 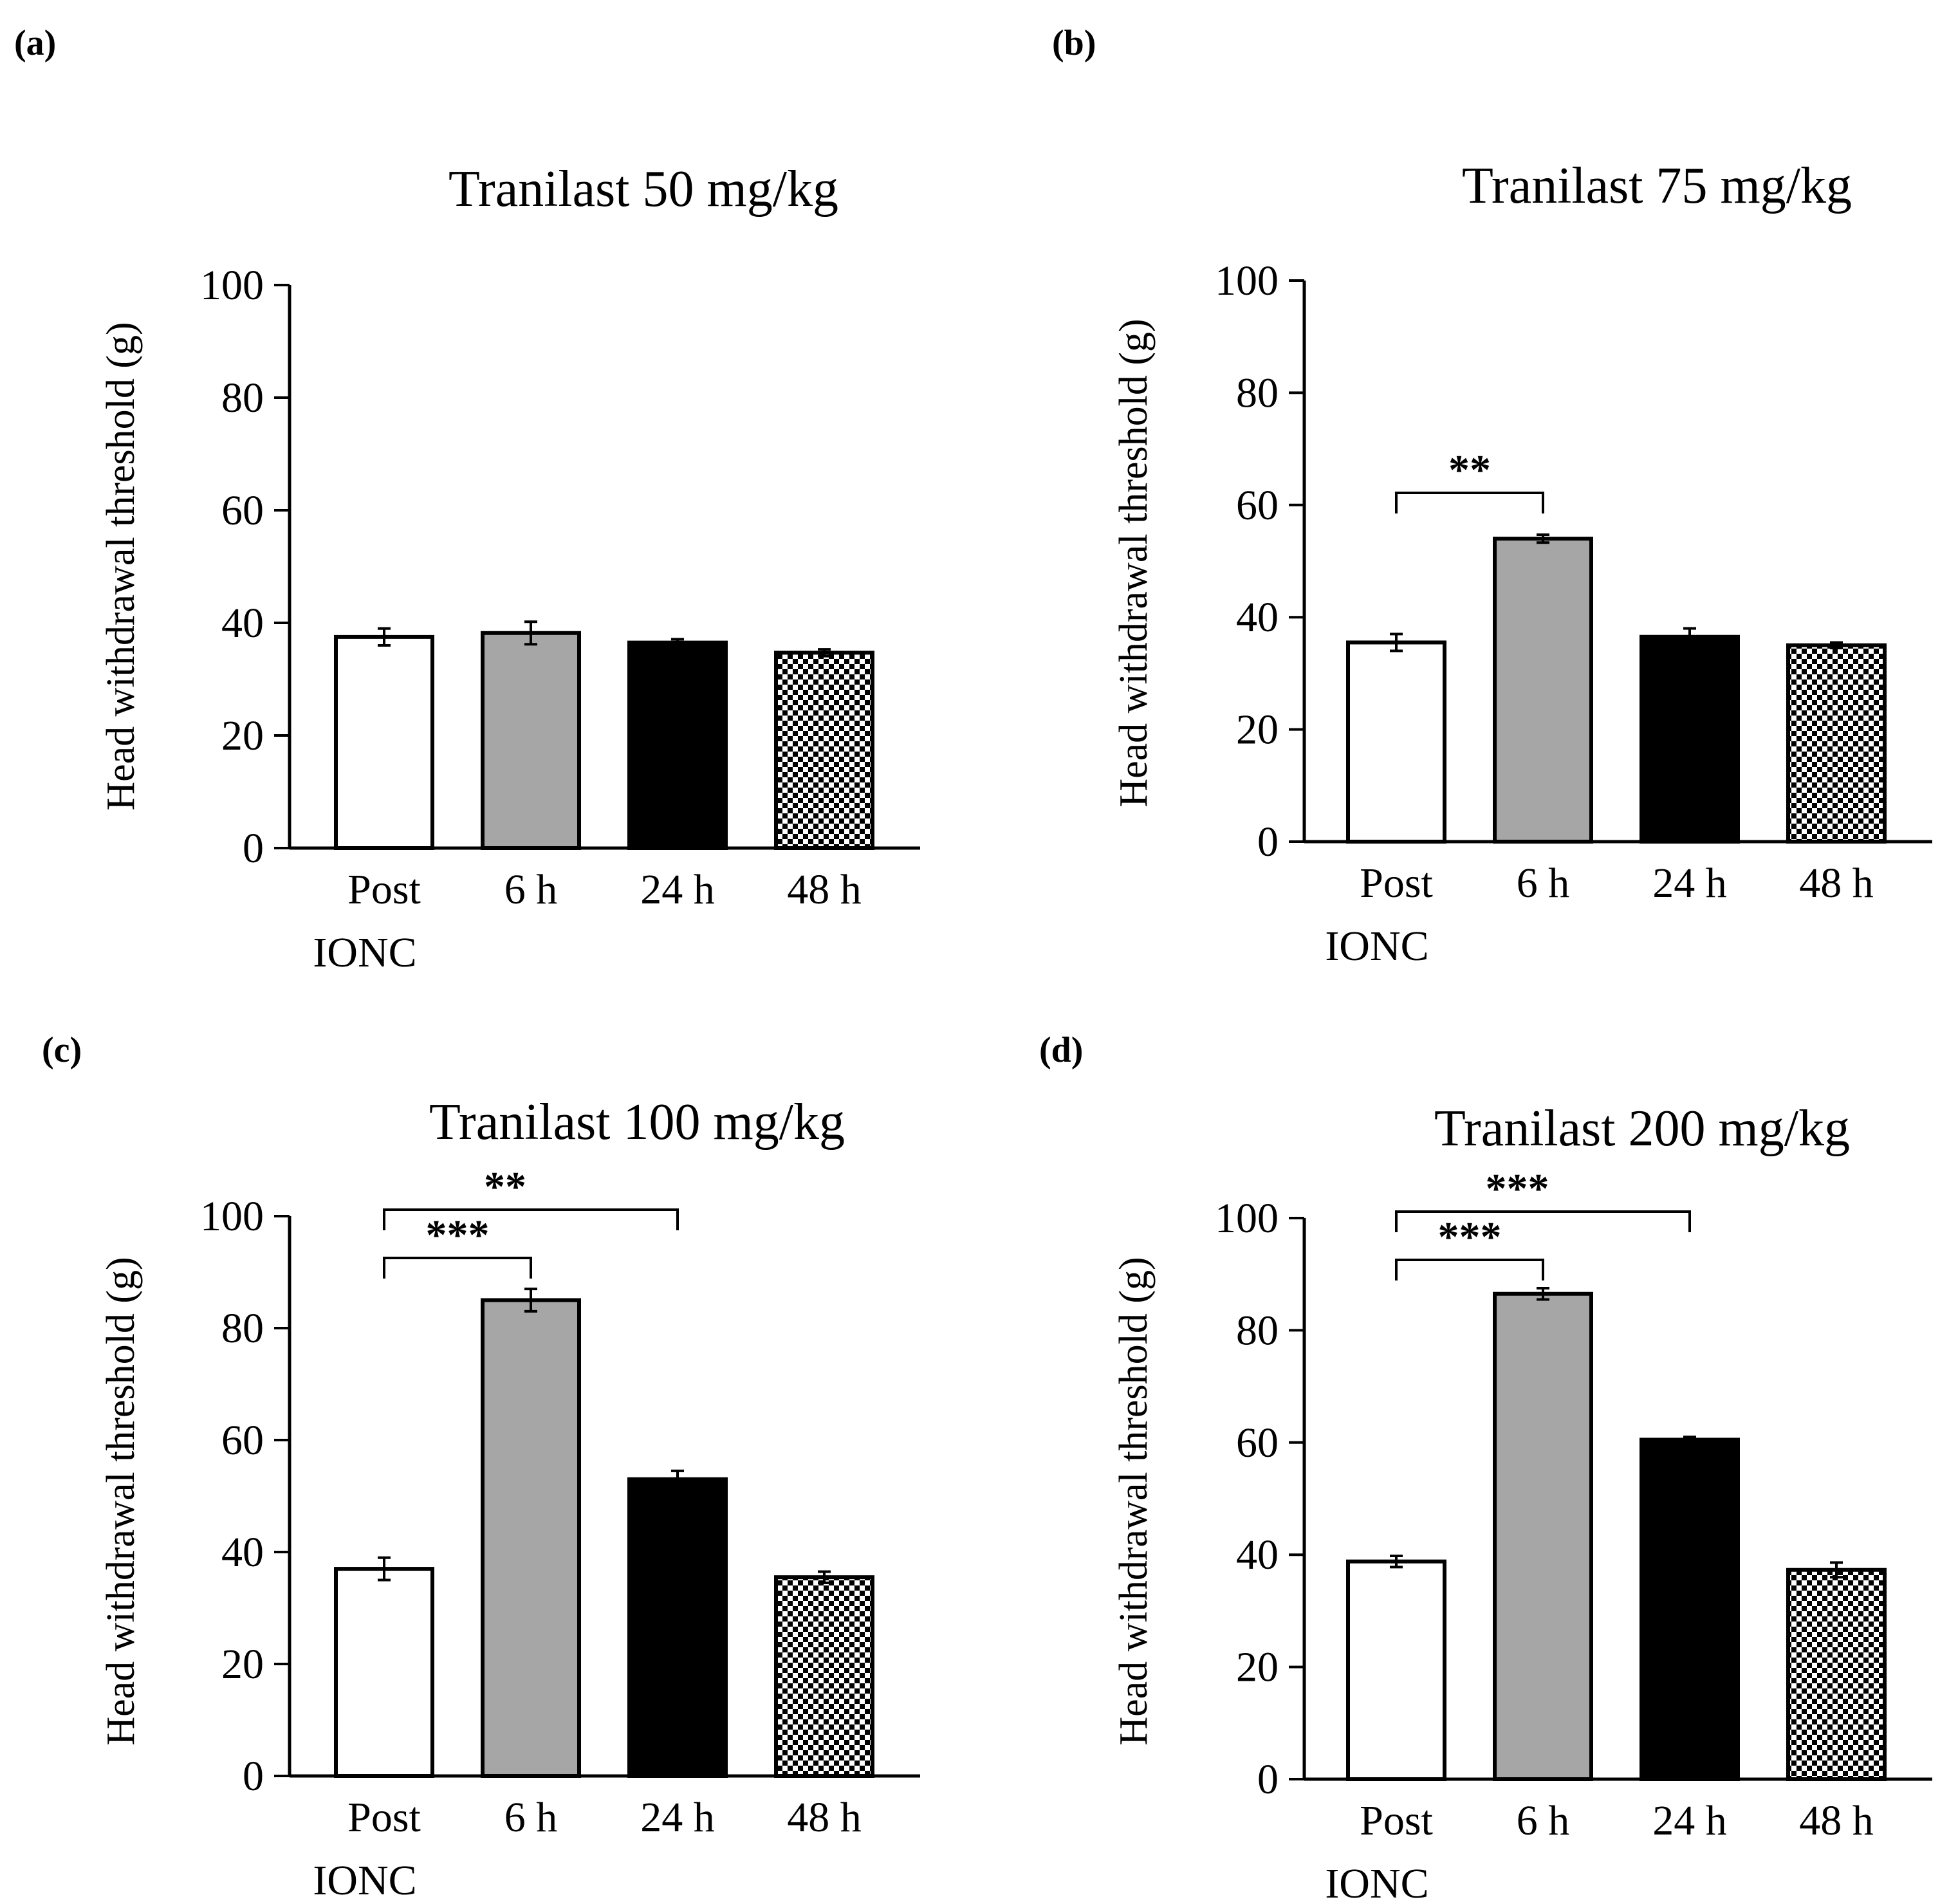 What do you see at coordinates (637, 1122) in the screenshot?
I see `chart-title: Tranilast 100 mg/kg` at bounding box center [637, 1122].